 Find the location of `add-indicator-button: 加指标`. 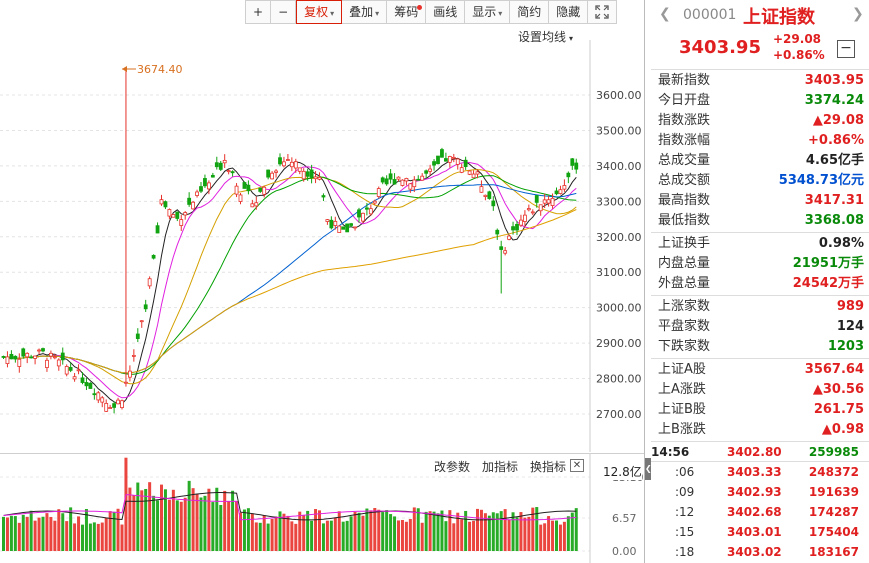

add-indicator-button: 加指标 is located at coordinates (500, 467).